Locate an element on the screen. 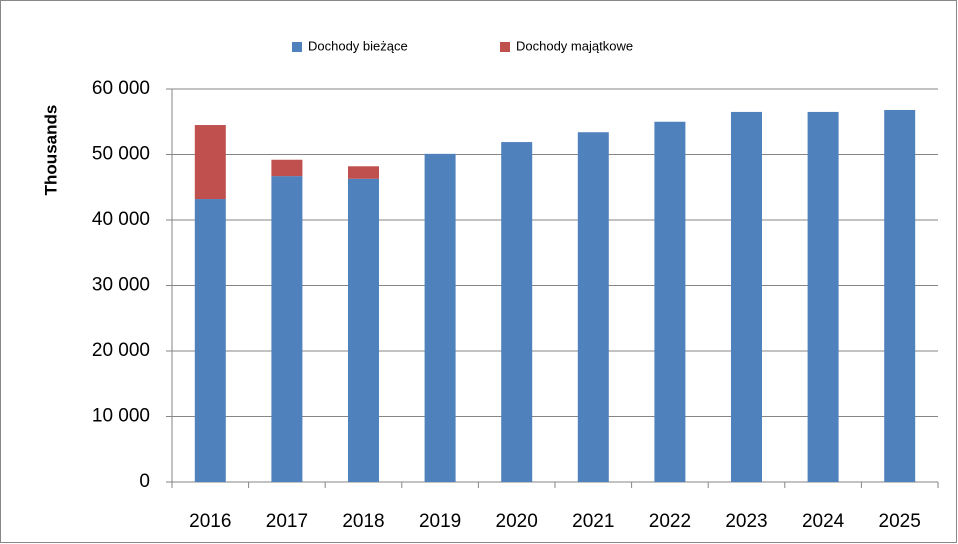 Image resolution: width=958 pixels, height=544 pixels. x-tick-label: 2022 is located at coordinates (670, 521).